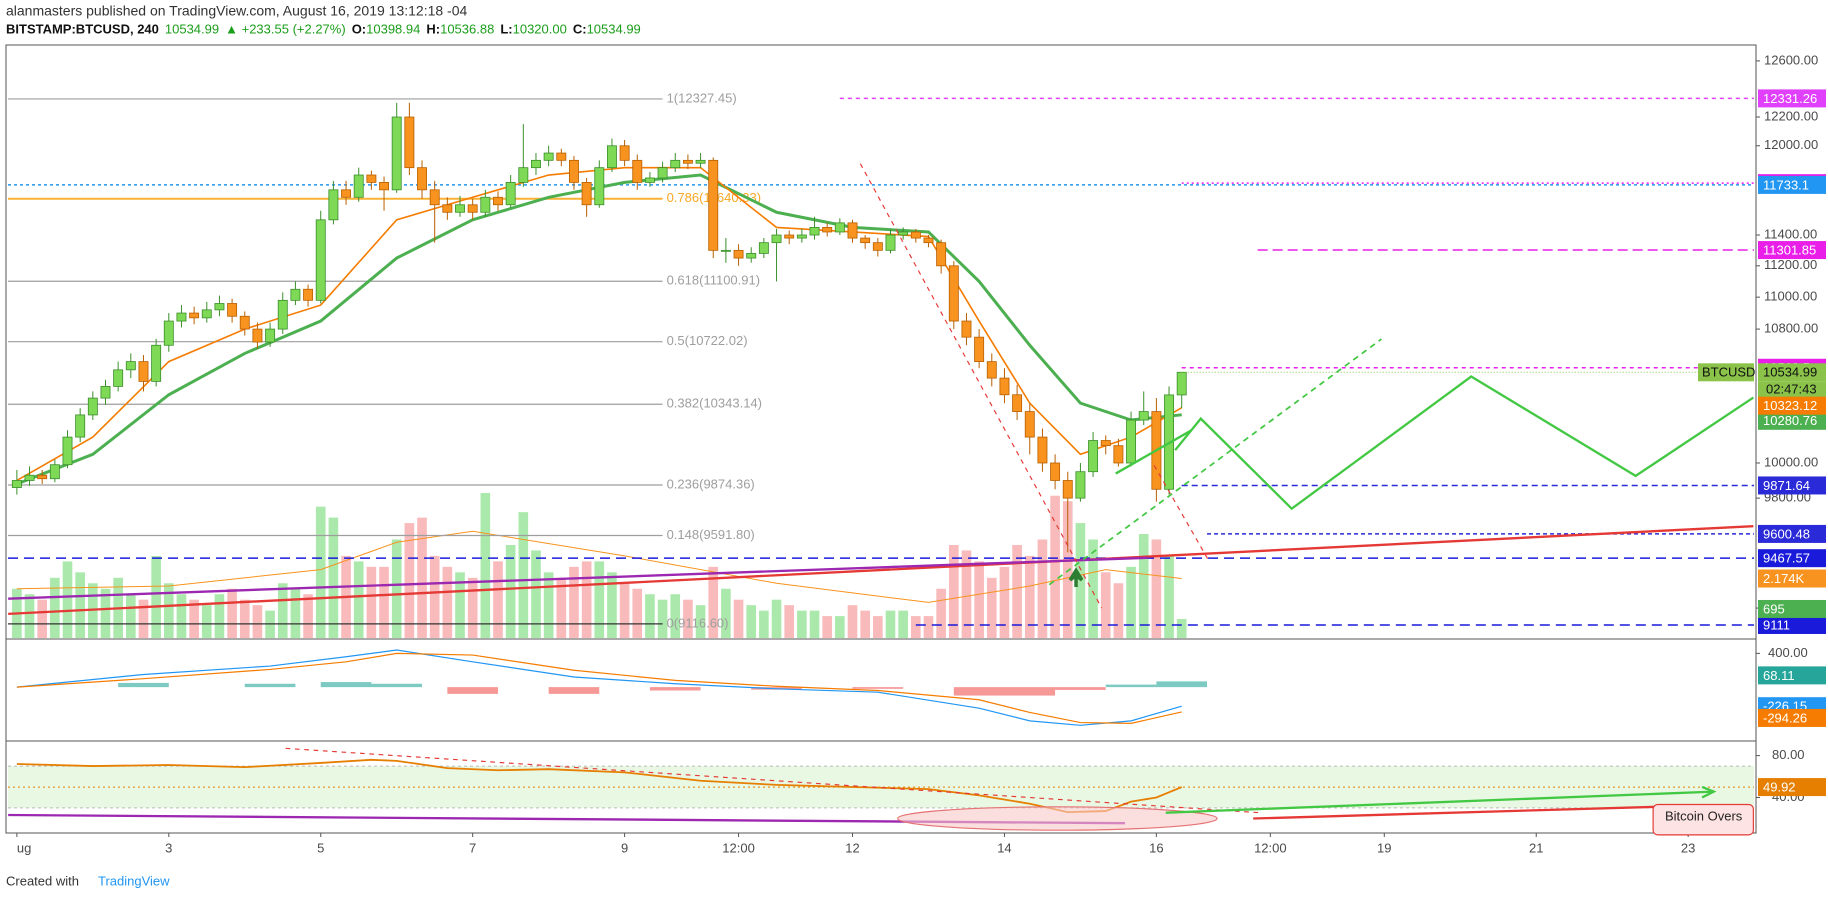 The height and width of the screenshot is (903, 1828). I want to click on header-item: O:, so click(359, 28).